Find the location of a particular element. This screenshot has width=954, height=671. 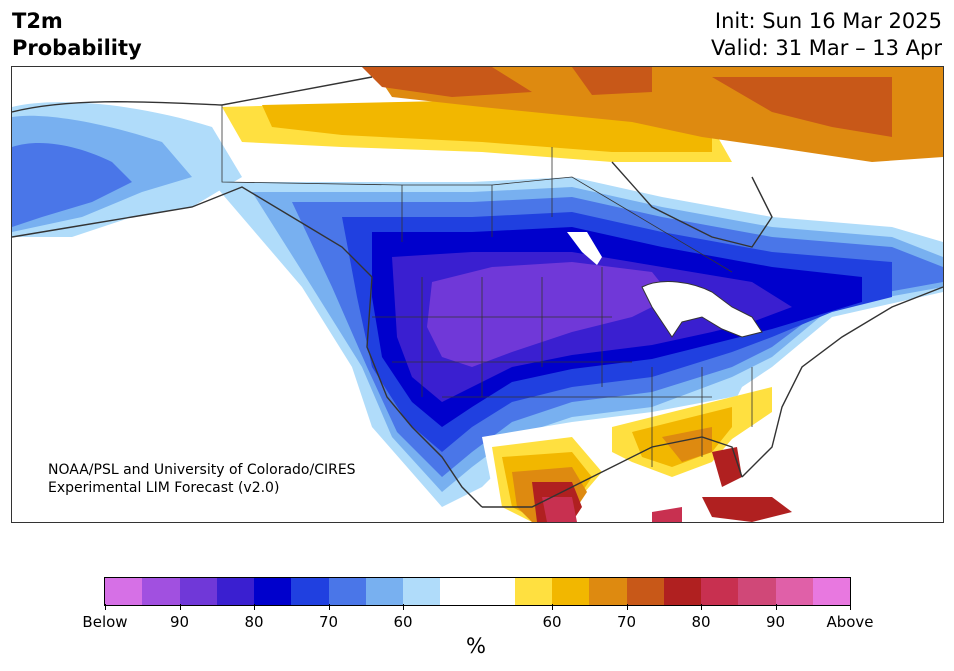

warm-rose is located at coordinates (612, 509).